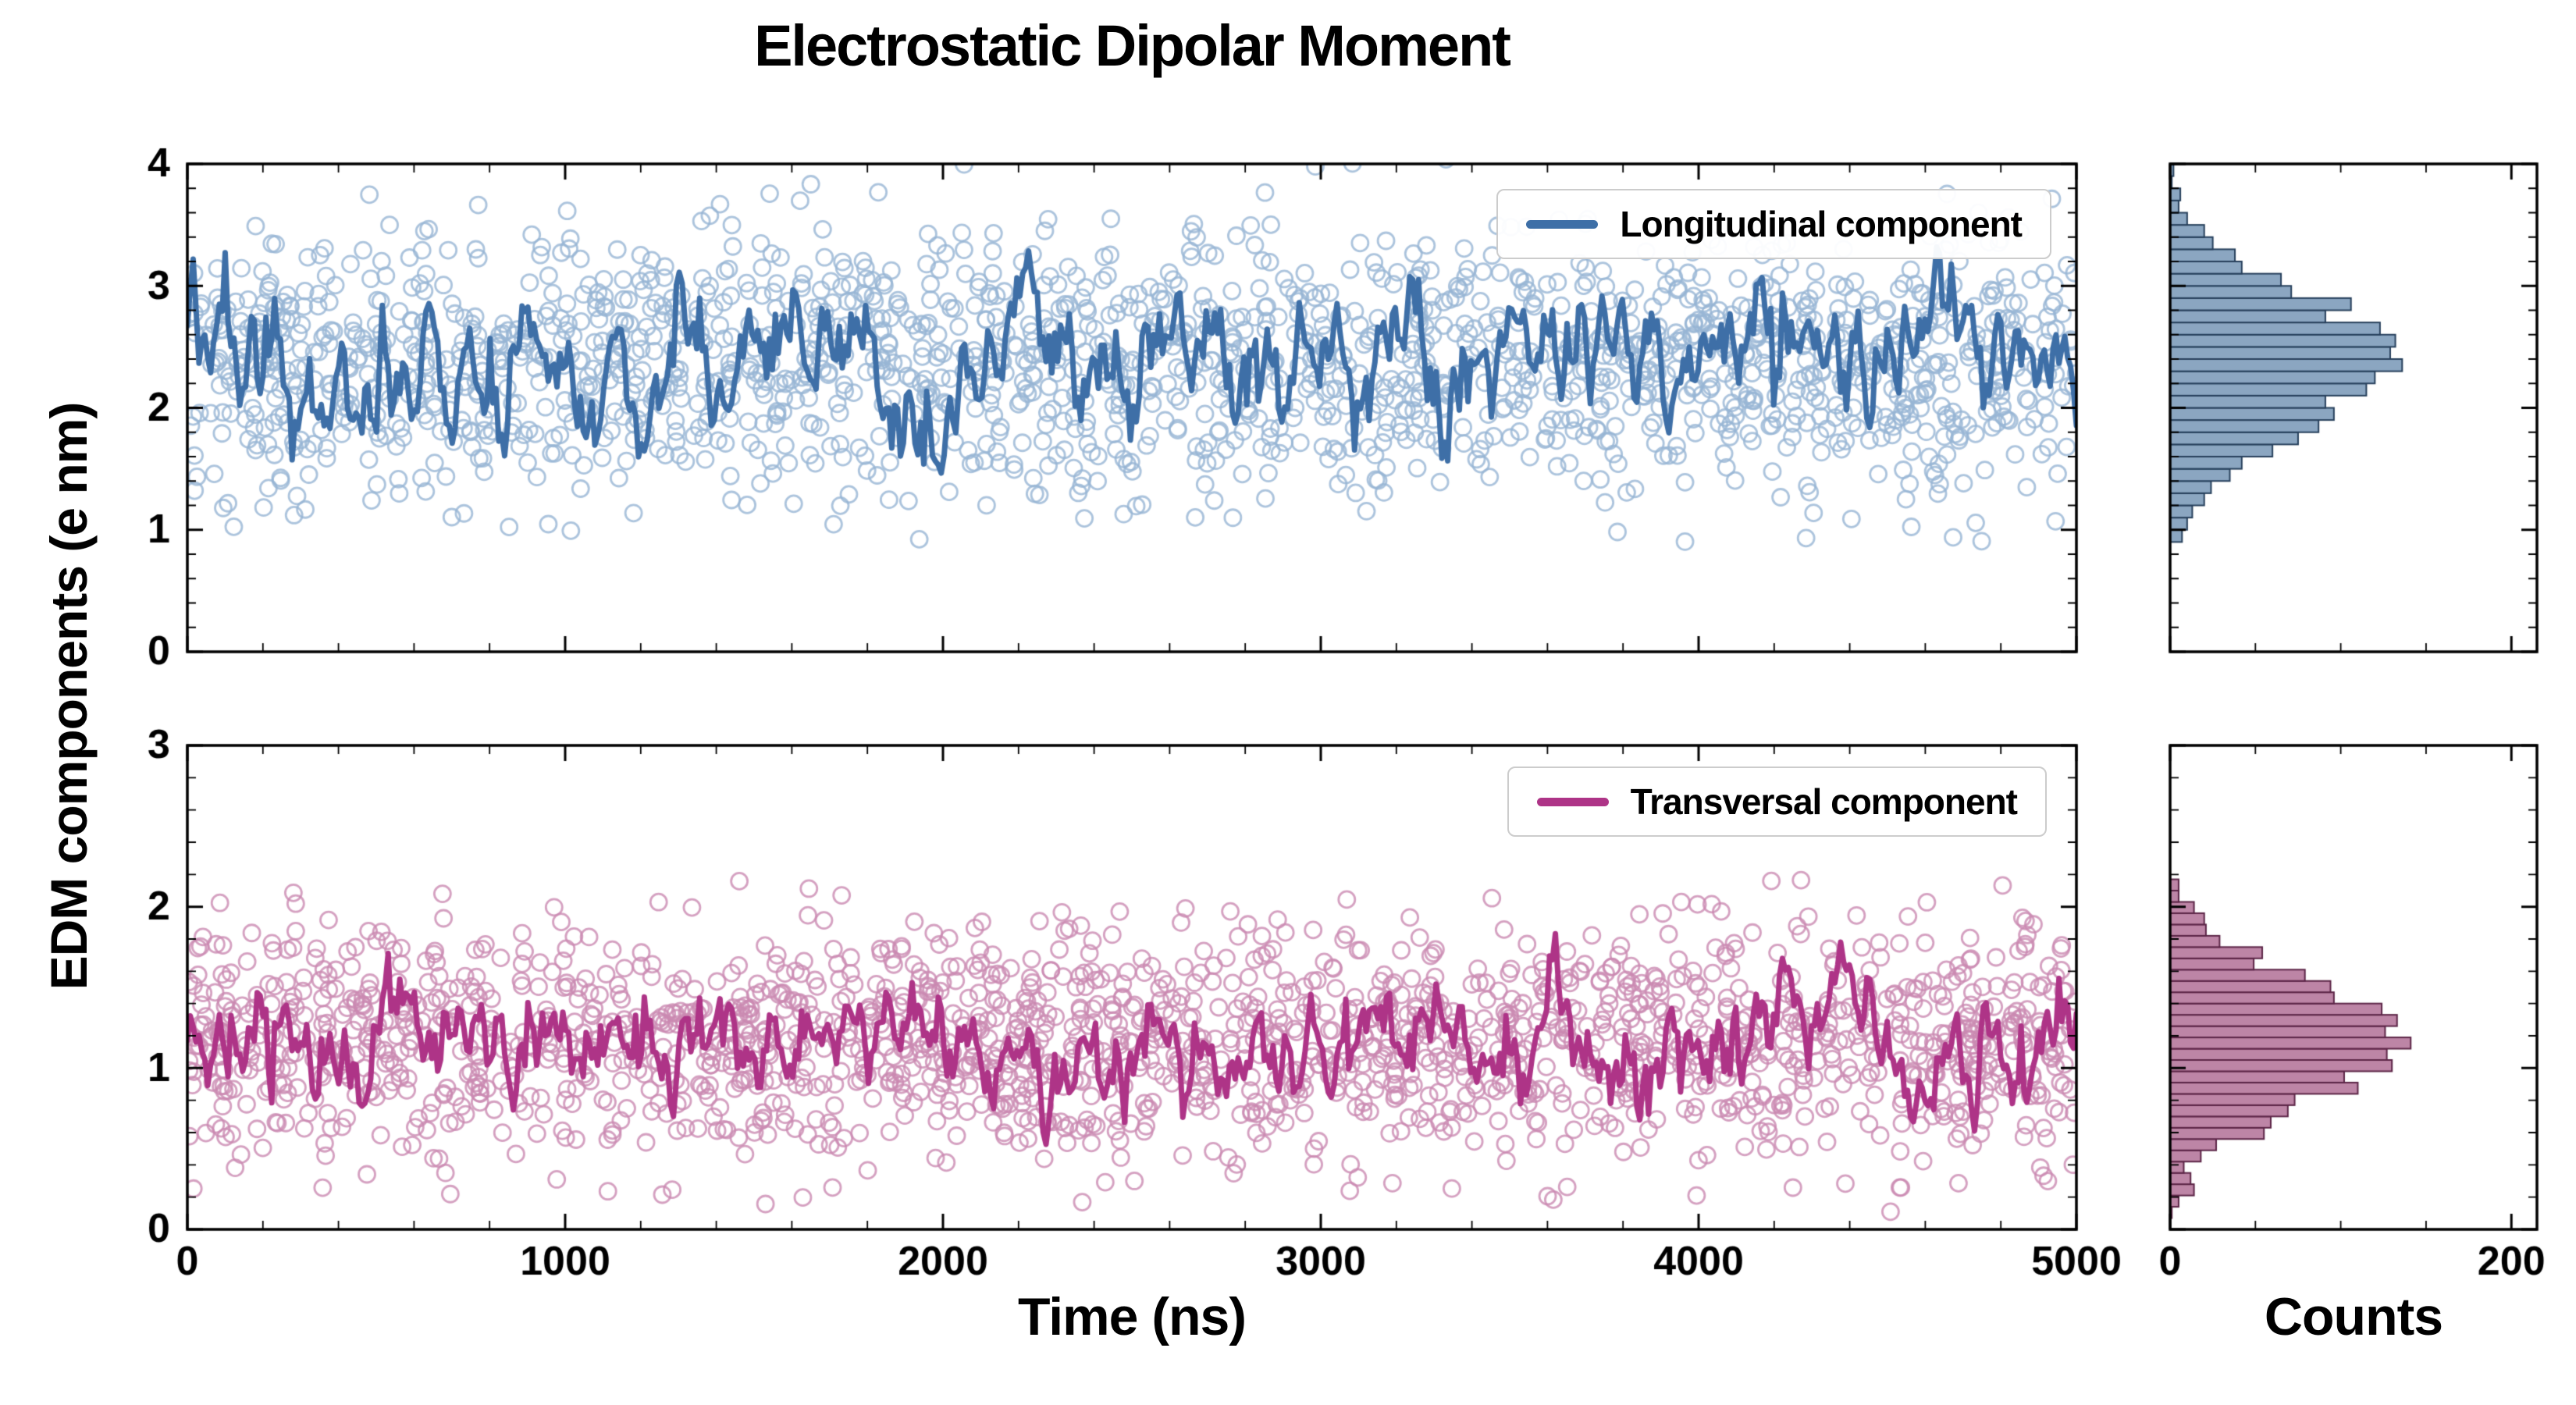  I want to click on legend-transversal-label: Transversal component, so click(1824, 802).